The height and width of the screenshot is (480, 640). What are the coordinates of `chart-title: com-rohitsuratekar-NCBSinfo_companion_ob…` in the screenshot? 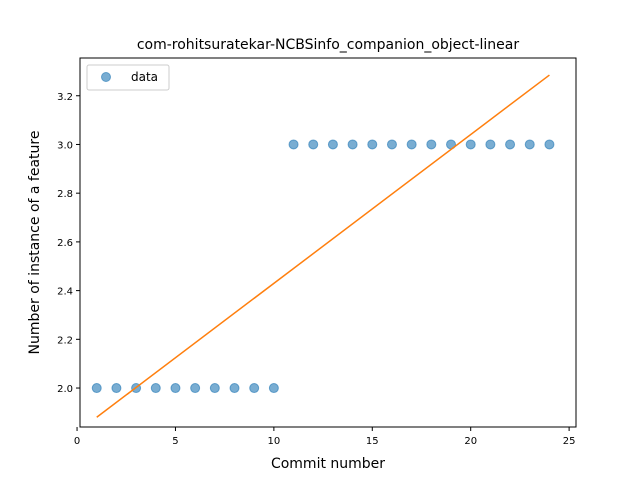 It's located at (328, 45).